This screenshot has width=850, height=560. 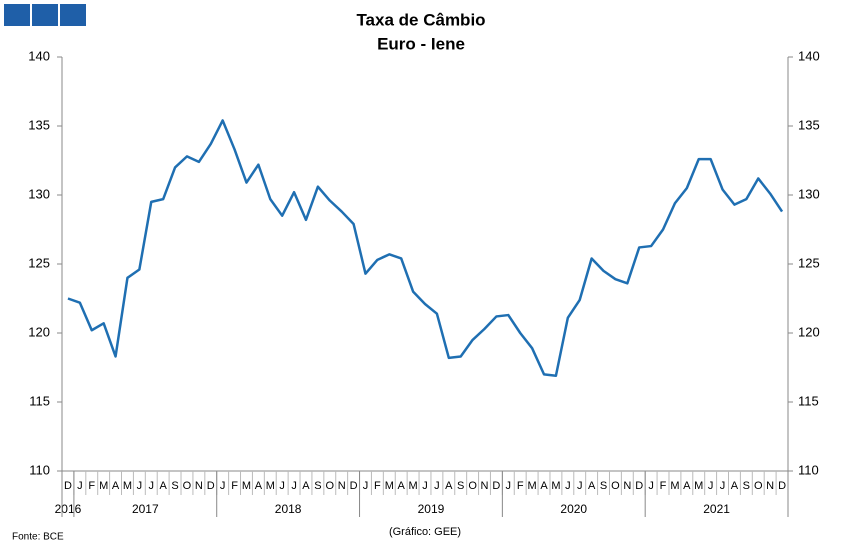 What do you see at coordinates (39, 331) in the screenshot?
I see `y-tick-label: 120` at bounding box center [39, 331].